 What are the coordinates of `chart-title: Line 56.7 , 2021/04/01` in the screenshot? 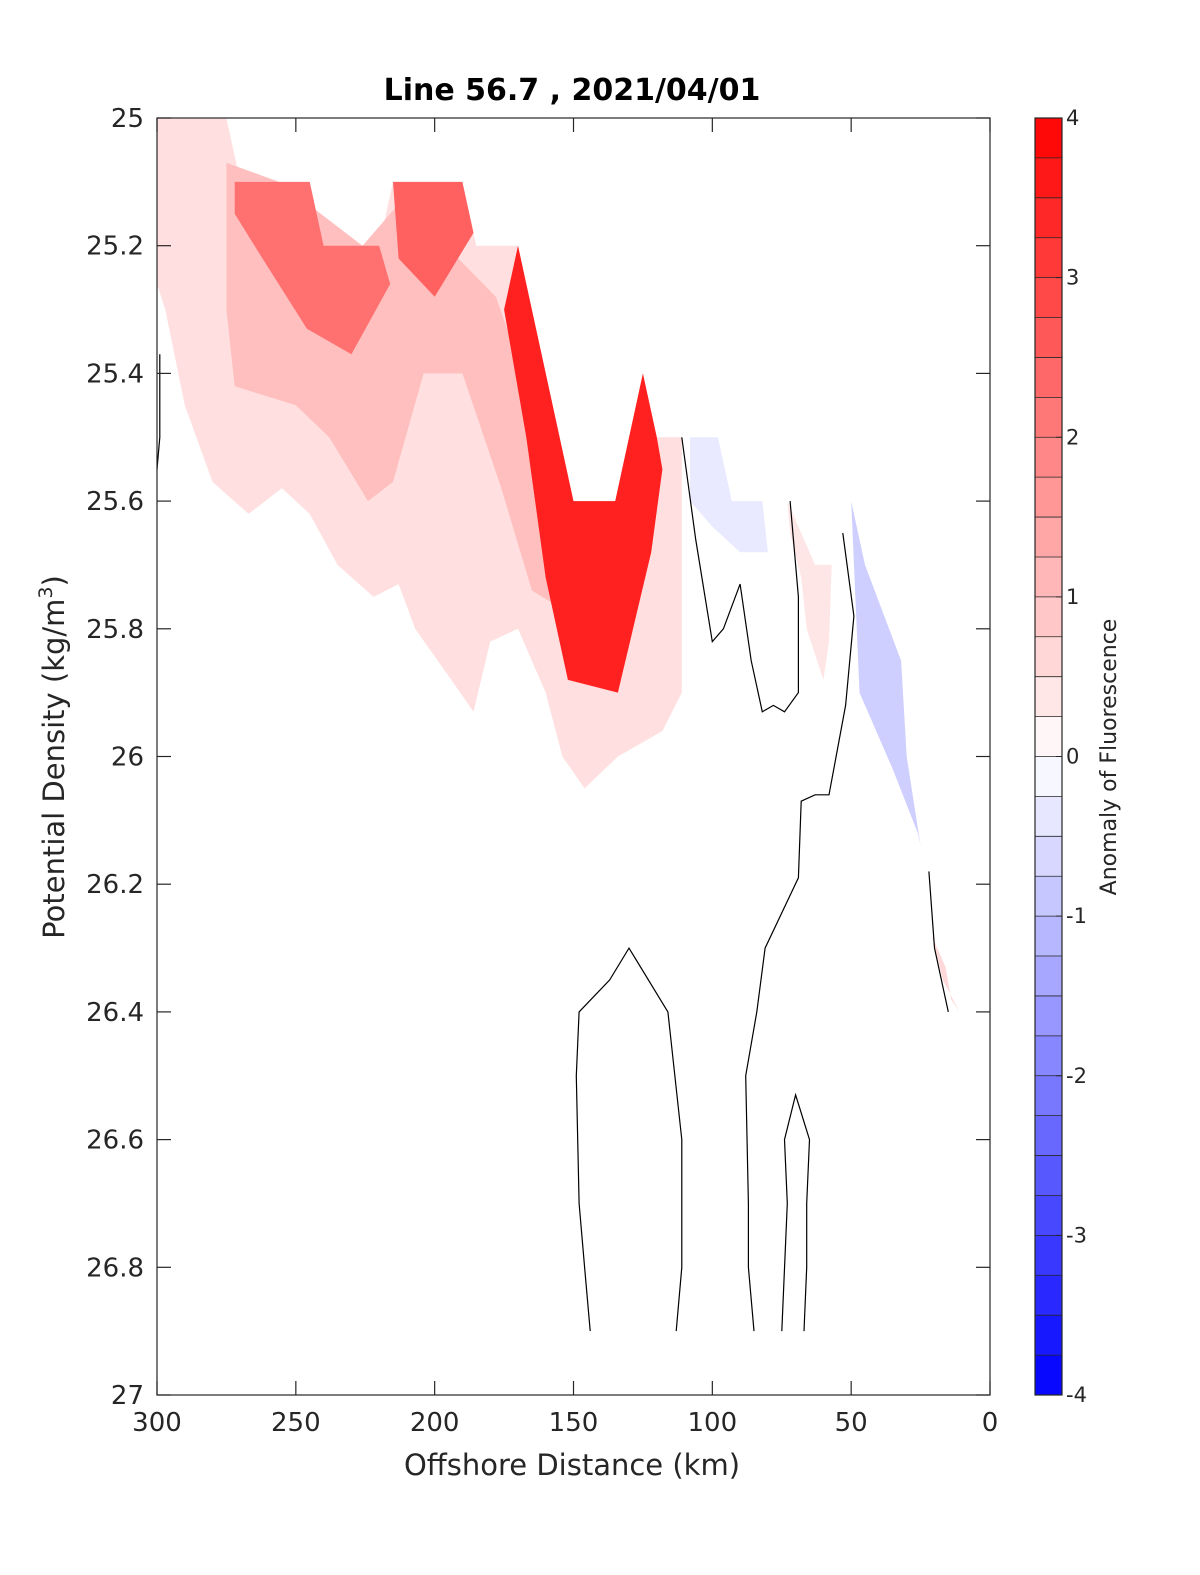 It's located at (572, 90).